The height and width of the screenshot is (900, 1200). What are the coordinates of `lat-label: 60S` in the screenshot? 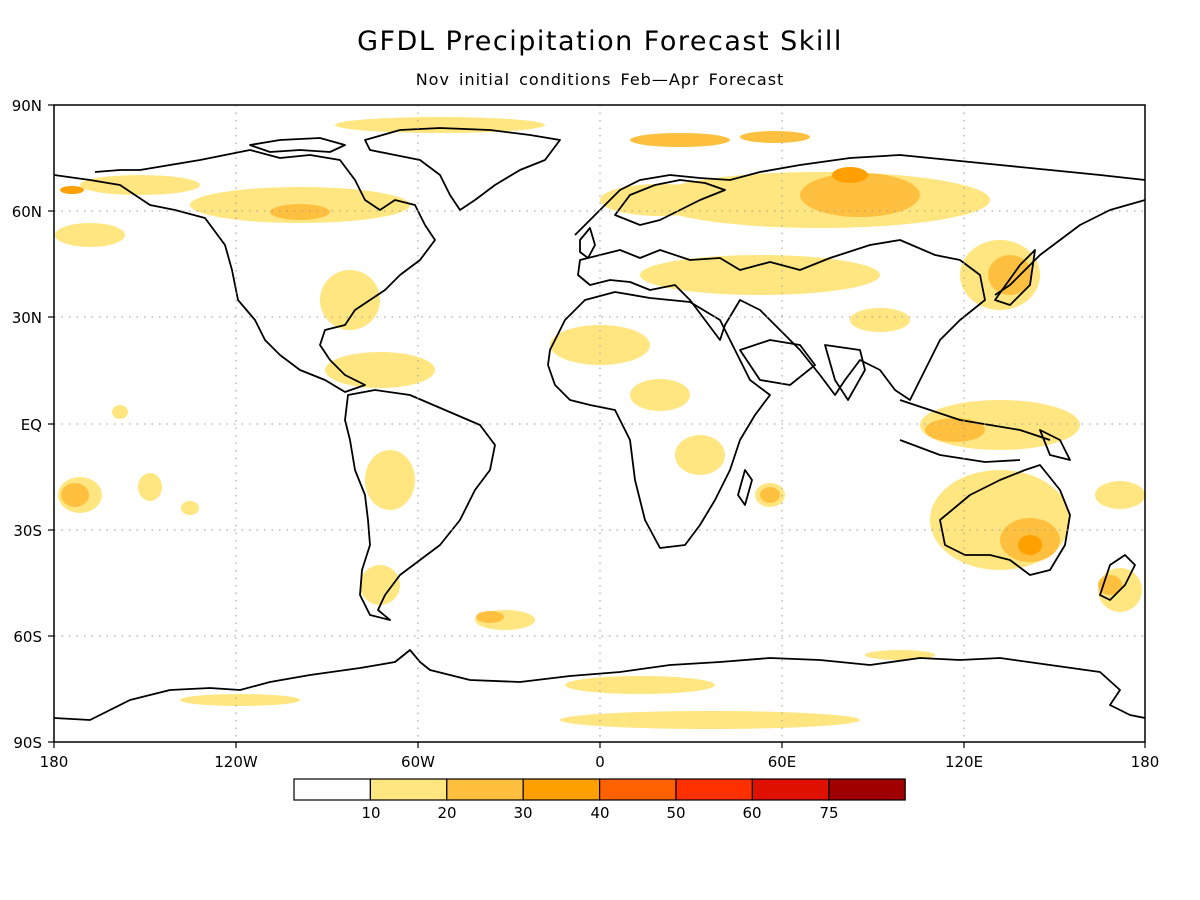 It's located at (27, 637).